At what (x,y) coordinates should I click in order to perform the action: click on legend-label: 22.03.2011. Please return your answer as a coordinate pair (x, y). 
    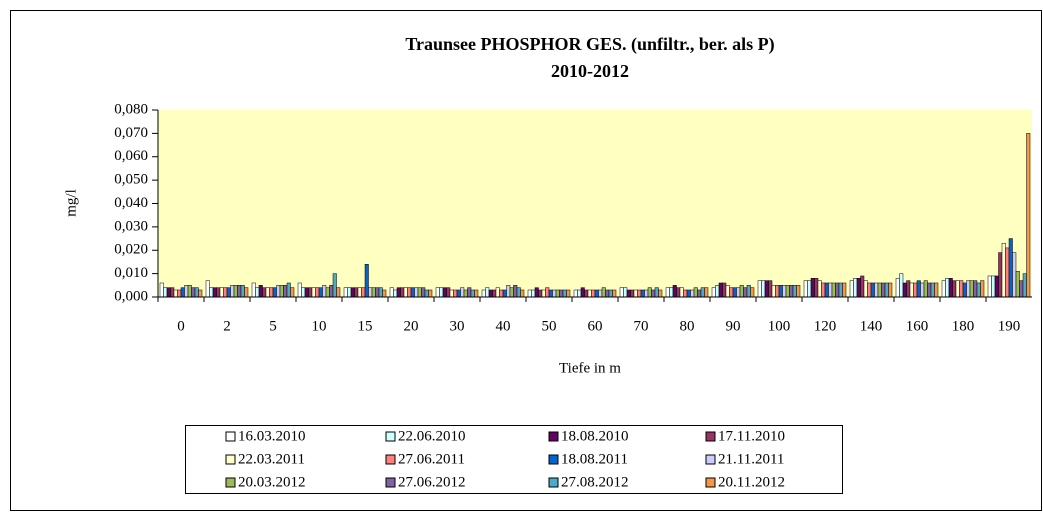
    Looking at the image, I should click on (271, 459).